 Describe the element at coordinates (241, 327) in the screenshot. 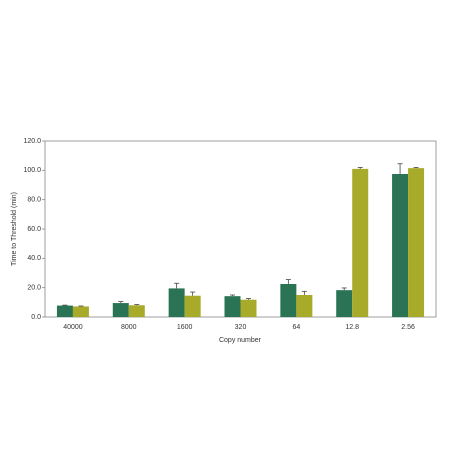

I see `x-tick-label: 320` at that location.